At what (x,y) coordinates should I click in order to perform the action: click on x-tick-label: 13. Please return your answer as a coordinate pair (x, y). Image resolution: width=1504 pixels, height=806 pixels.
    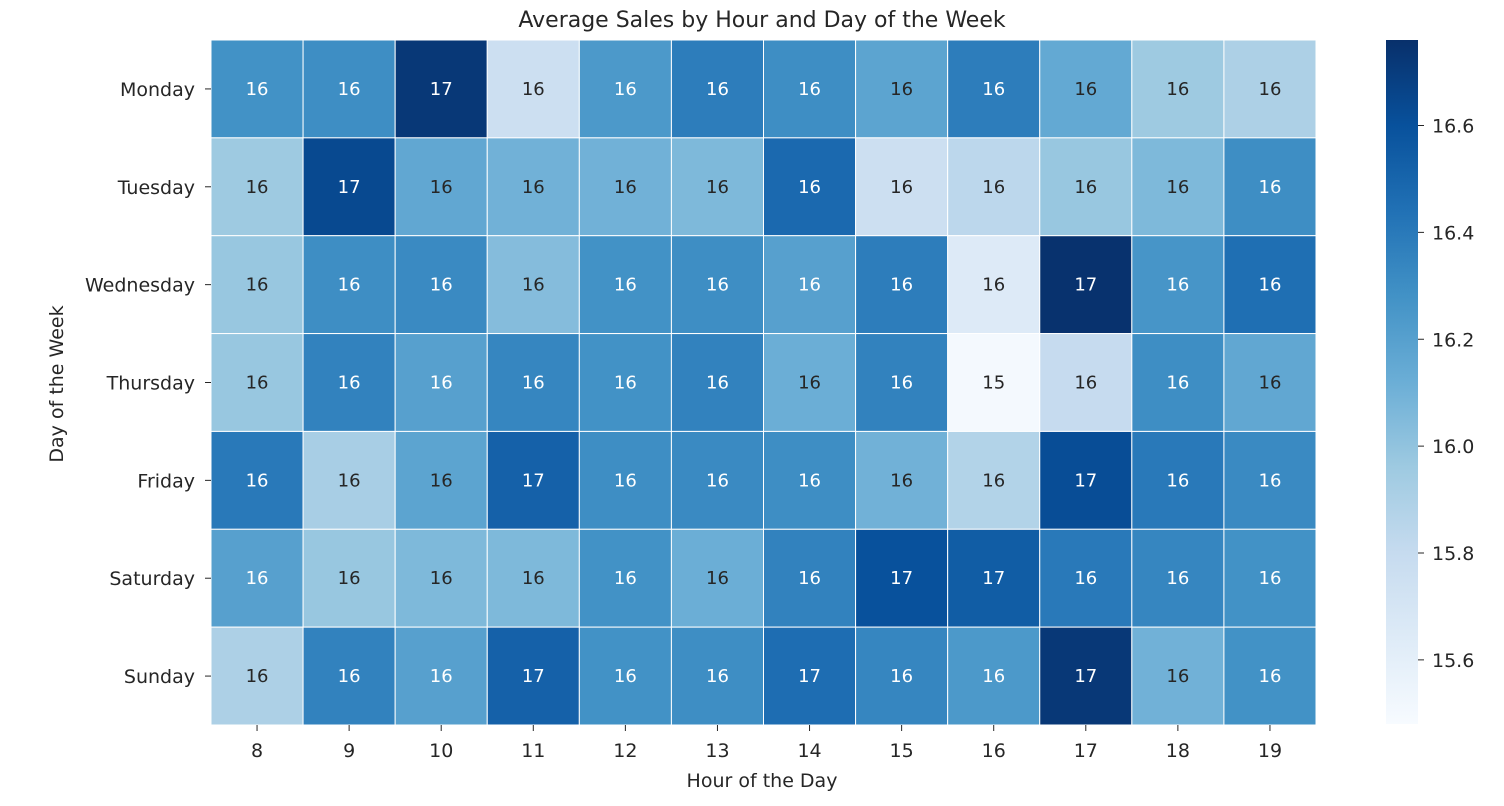
    Looking at the image, I should click on (717, 751).